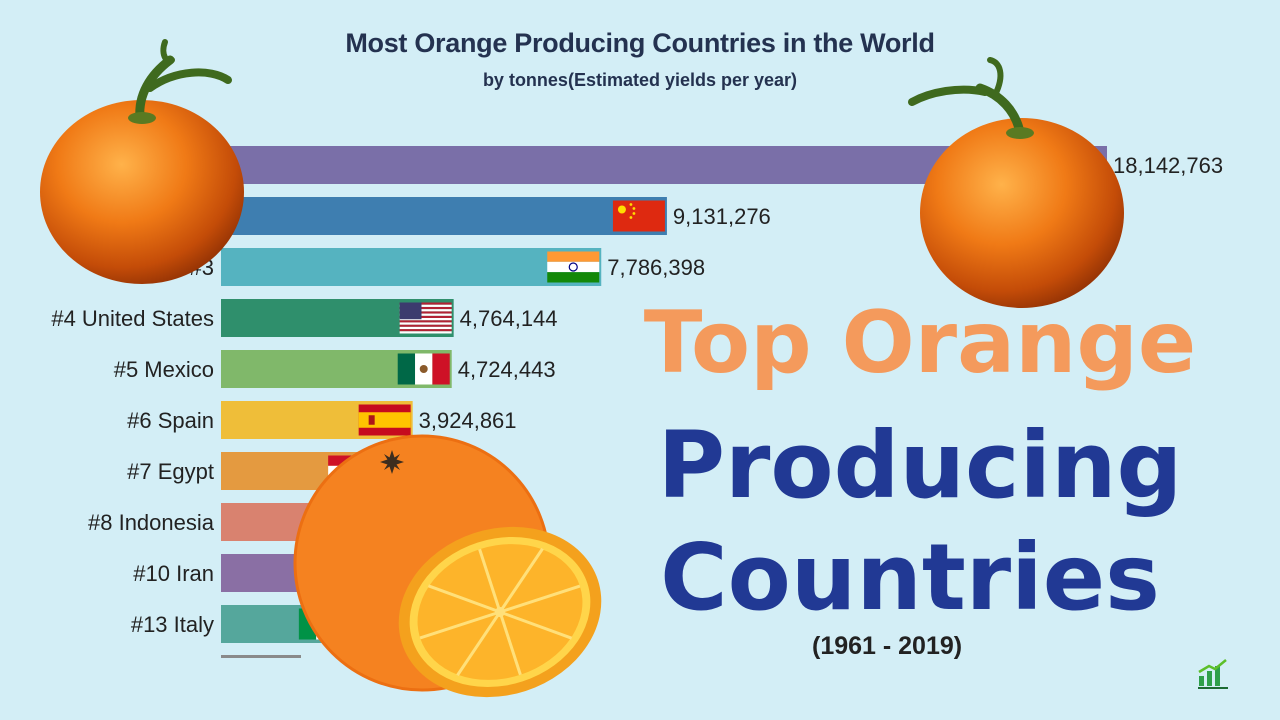 This screenshot has height=720, width=1280. Describe the element at coordinates (887, 646) in the screenshot. I see `year-range: (1961 - 2019)` at that location.